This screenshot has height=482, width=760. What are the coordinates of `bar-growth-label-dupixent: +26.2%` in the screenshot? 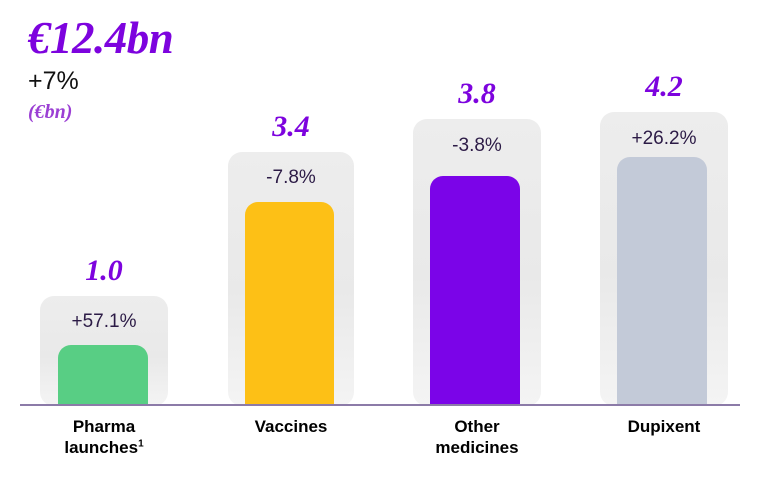 It's located at (664, 138).